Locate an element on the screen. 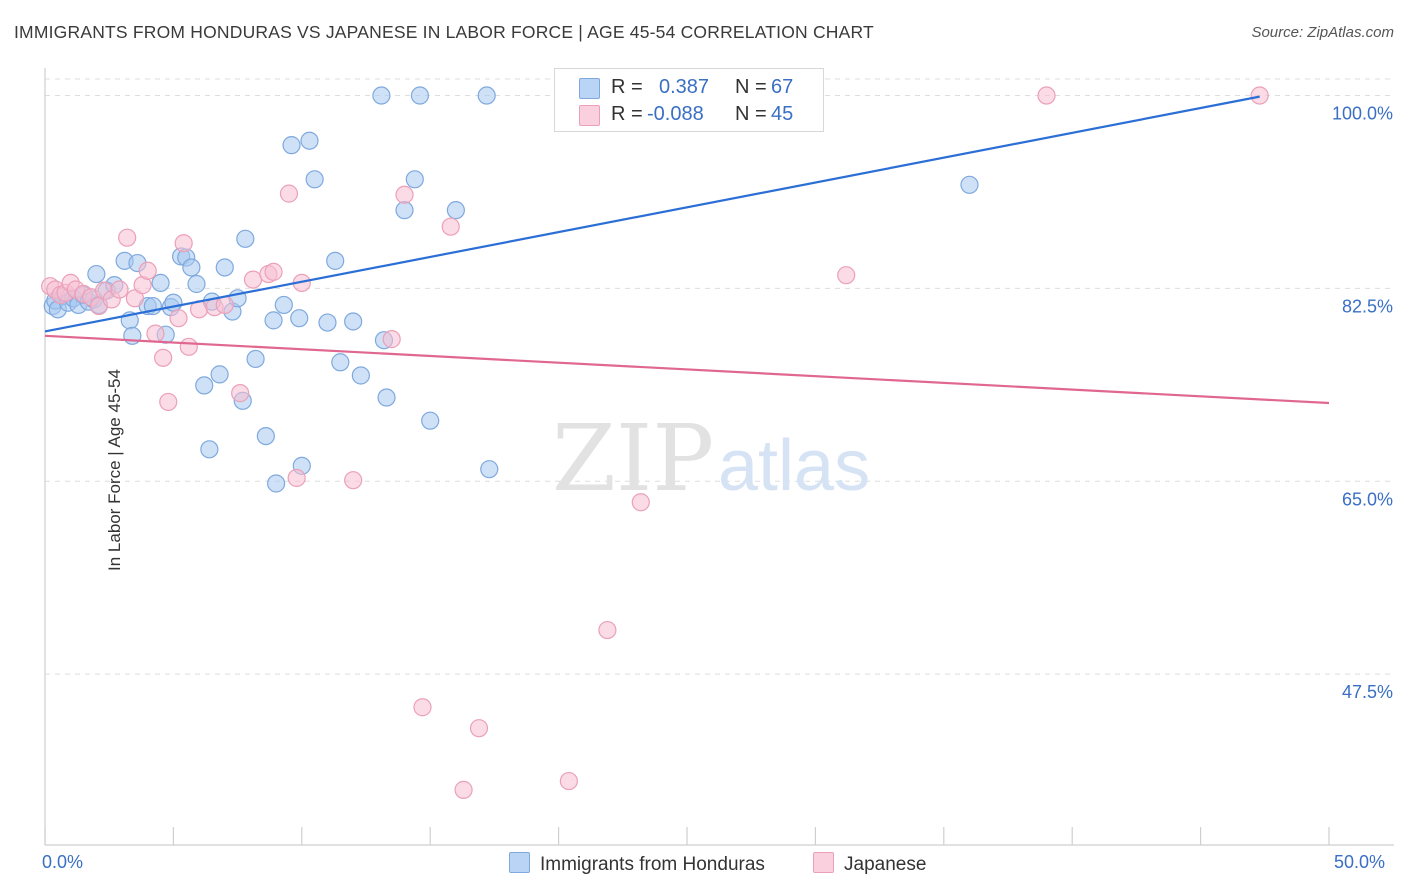  bottom-legend-pink: Japanese is located at coordinates (869, 864).